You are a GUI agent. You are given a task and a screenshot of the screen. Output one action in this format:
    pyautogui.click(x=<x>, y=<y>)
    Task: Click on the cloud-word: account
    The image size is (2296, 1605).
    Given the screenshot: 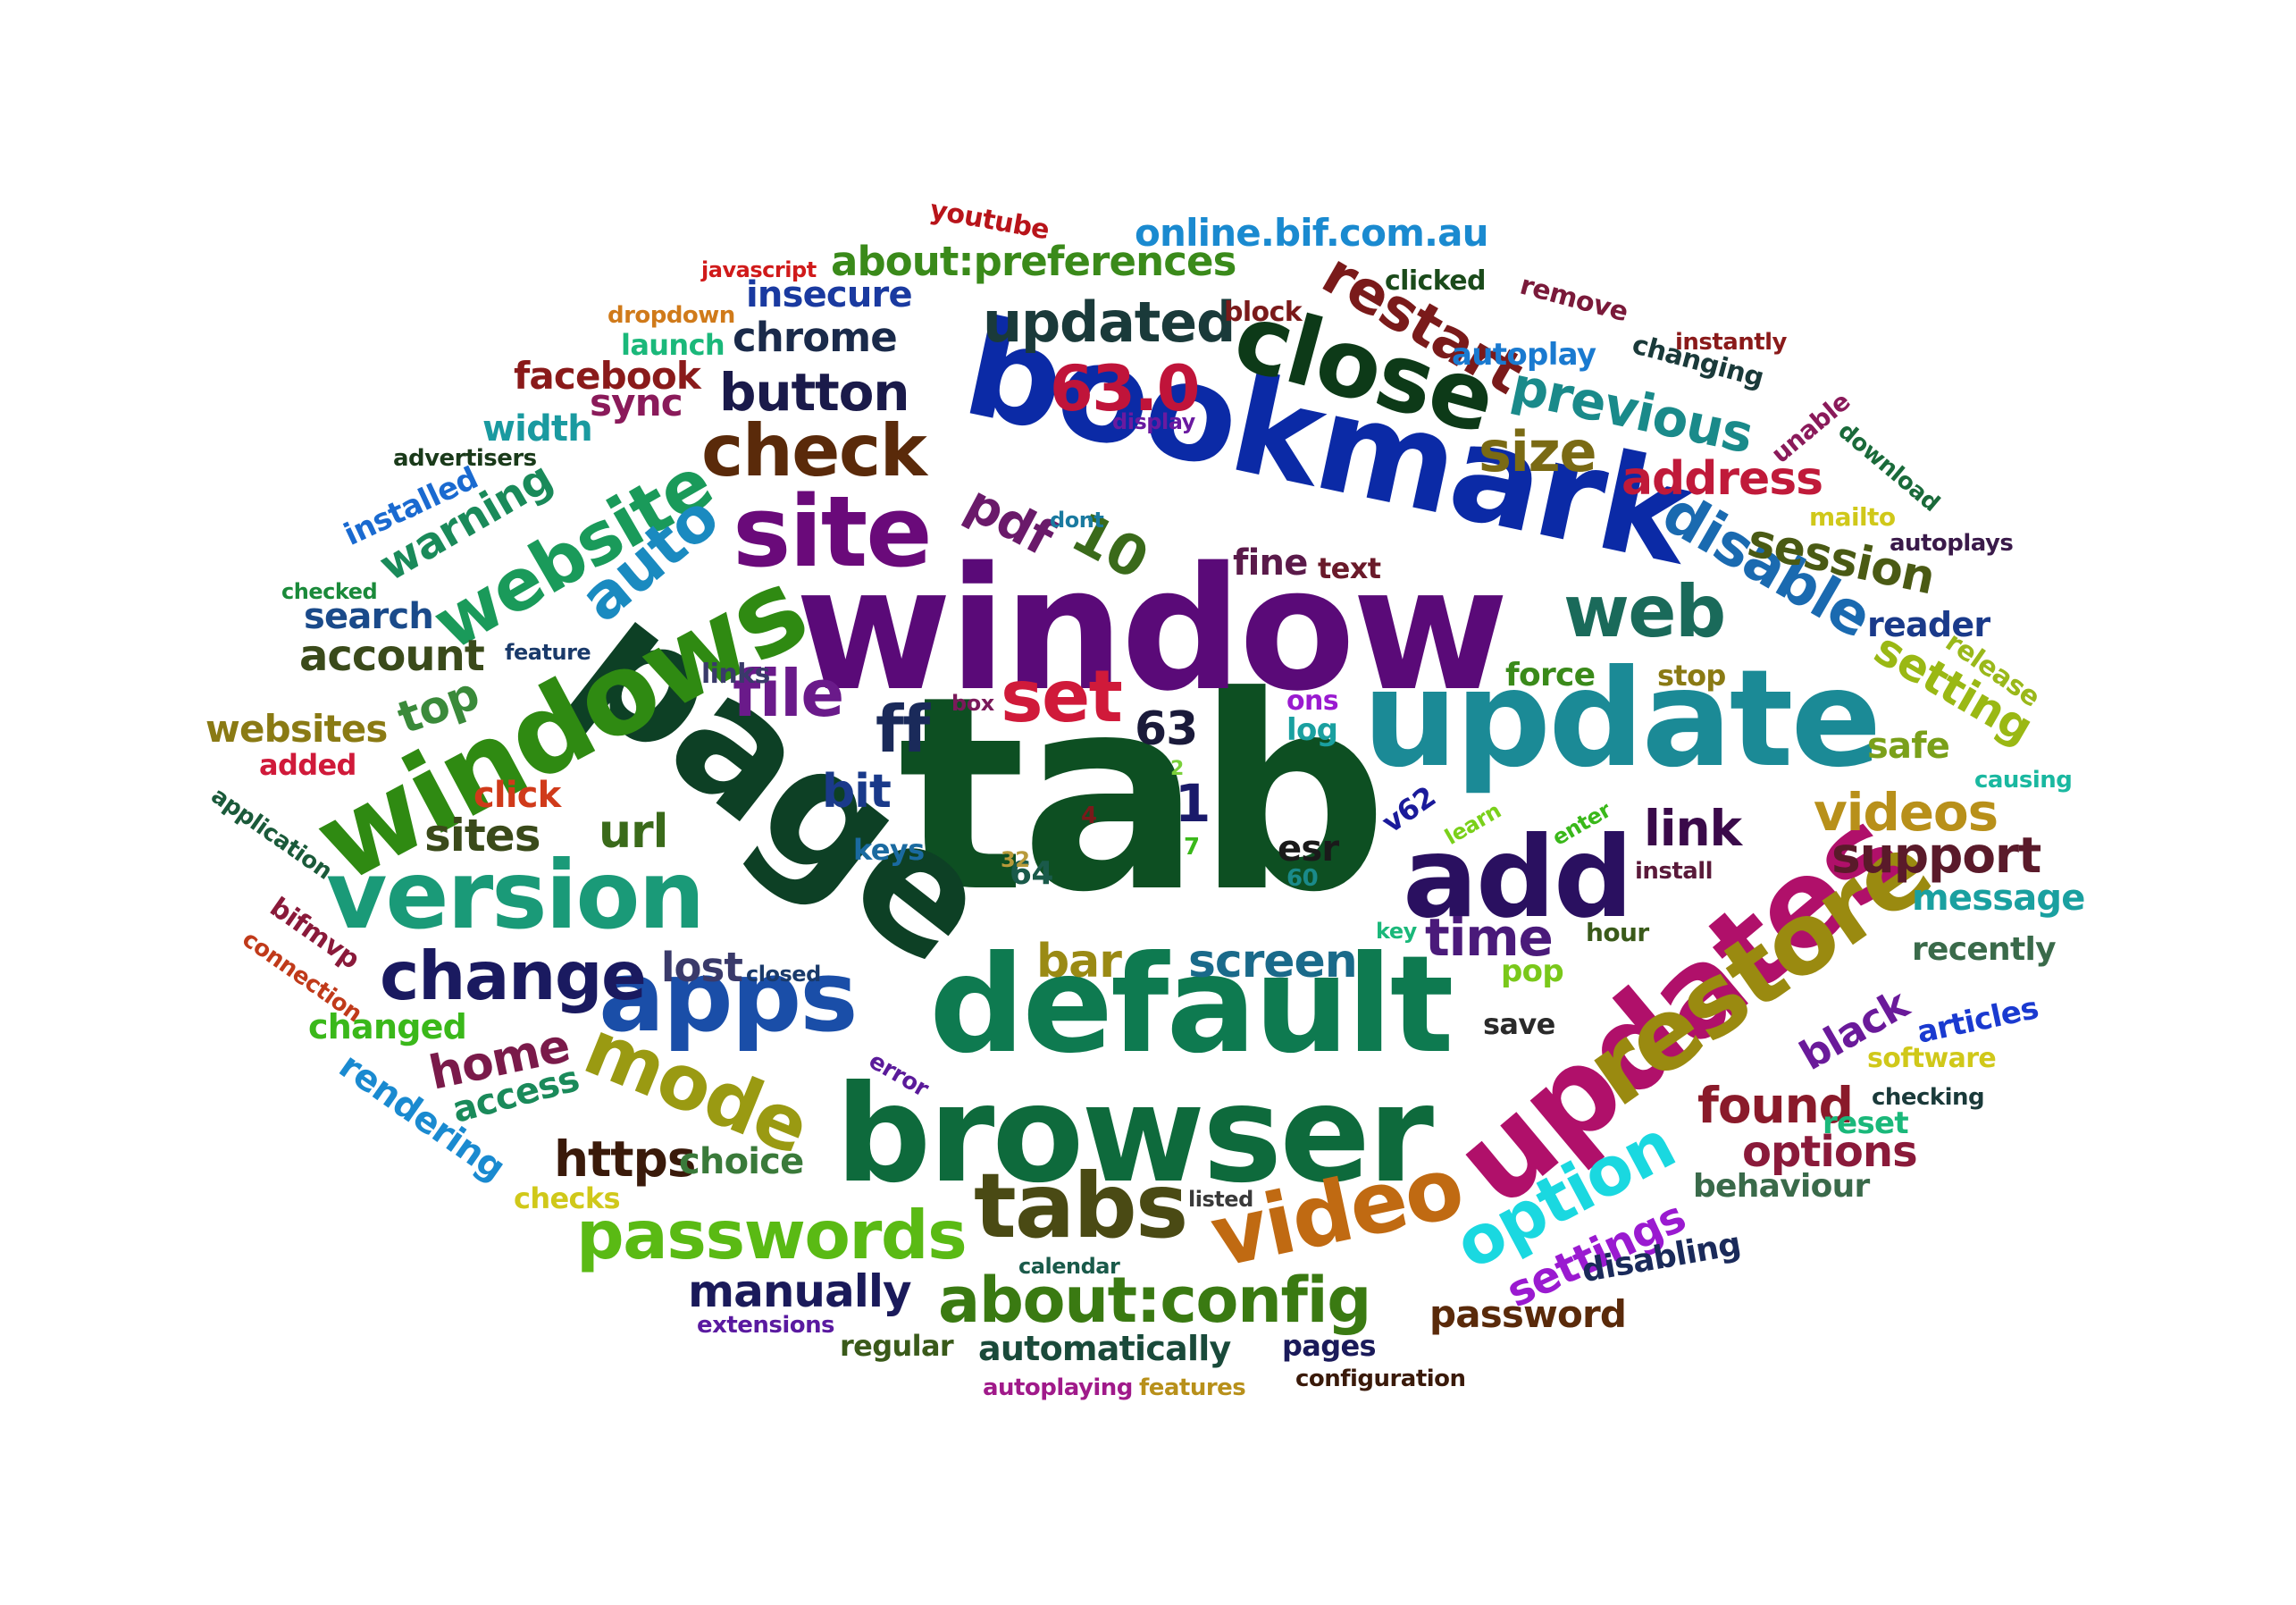 What is the action you would take?
    pyautogui.click(x=392, y=656)
    